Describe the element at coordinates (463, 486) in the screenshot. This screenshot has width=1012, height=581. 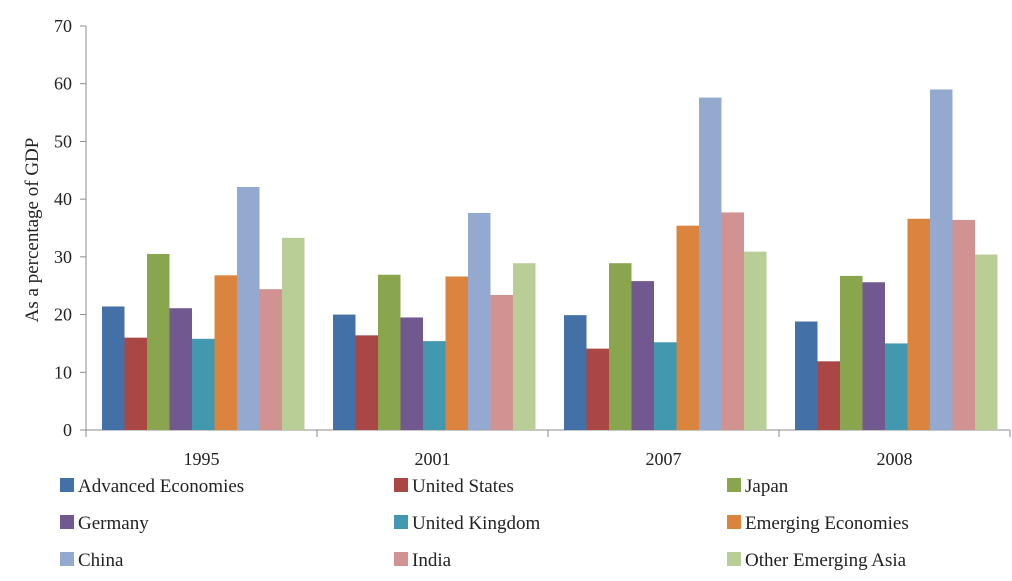
I see `legend-label: United States` at that location.